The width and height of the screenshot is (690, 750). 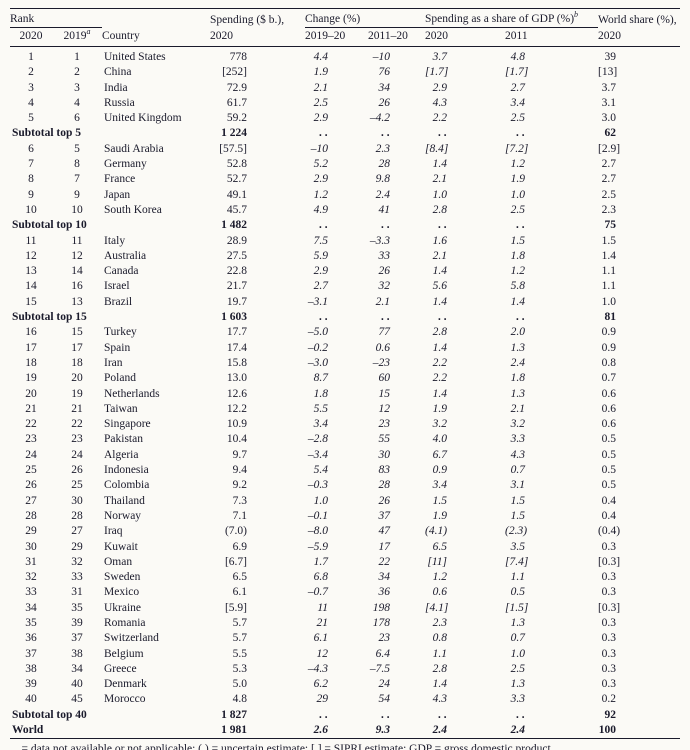 I want to click on country-group-spacer, so click(x=156, y=18).